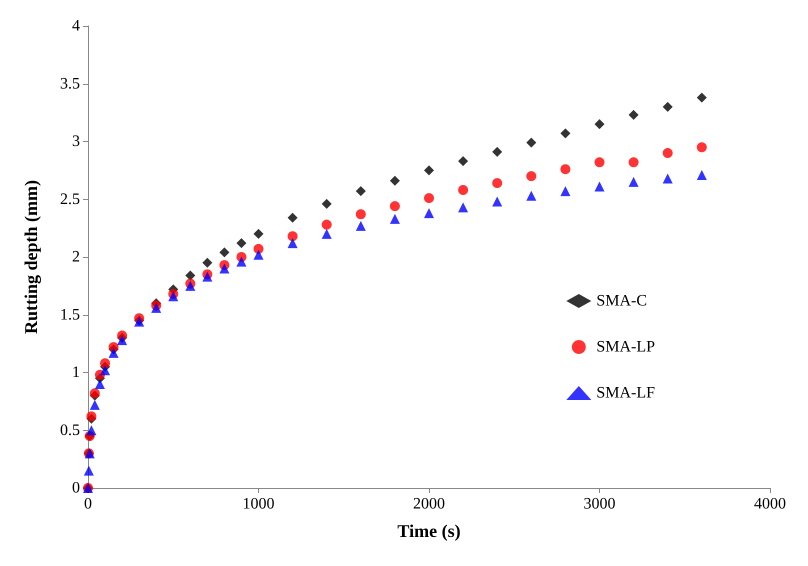 The width and height of the screenshot is (808, 566). I want to click on y-tick-label: 0, so click(76, 488).